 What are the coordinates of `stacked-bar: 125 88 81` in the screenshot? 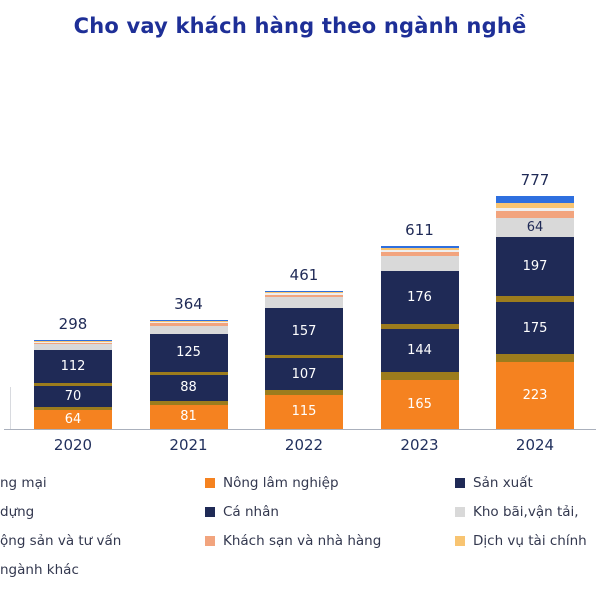 It's located at (188, 374).